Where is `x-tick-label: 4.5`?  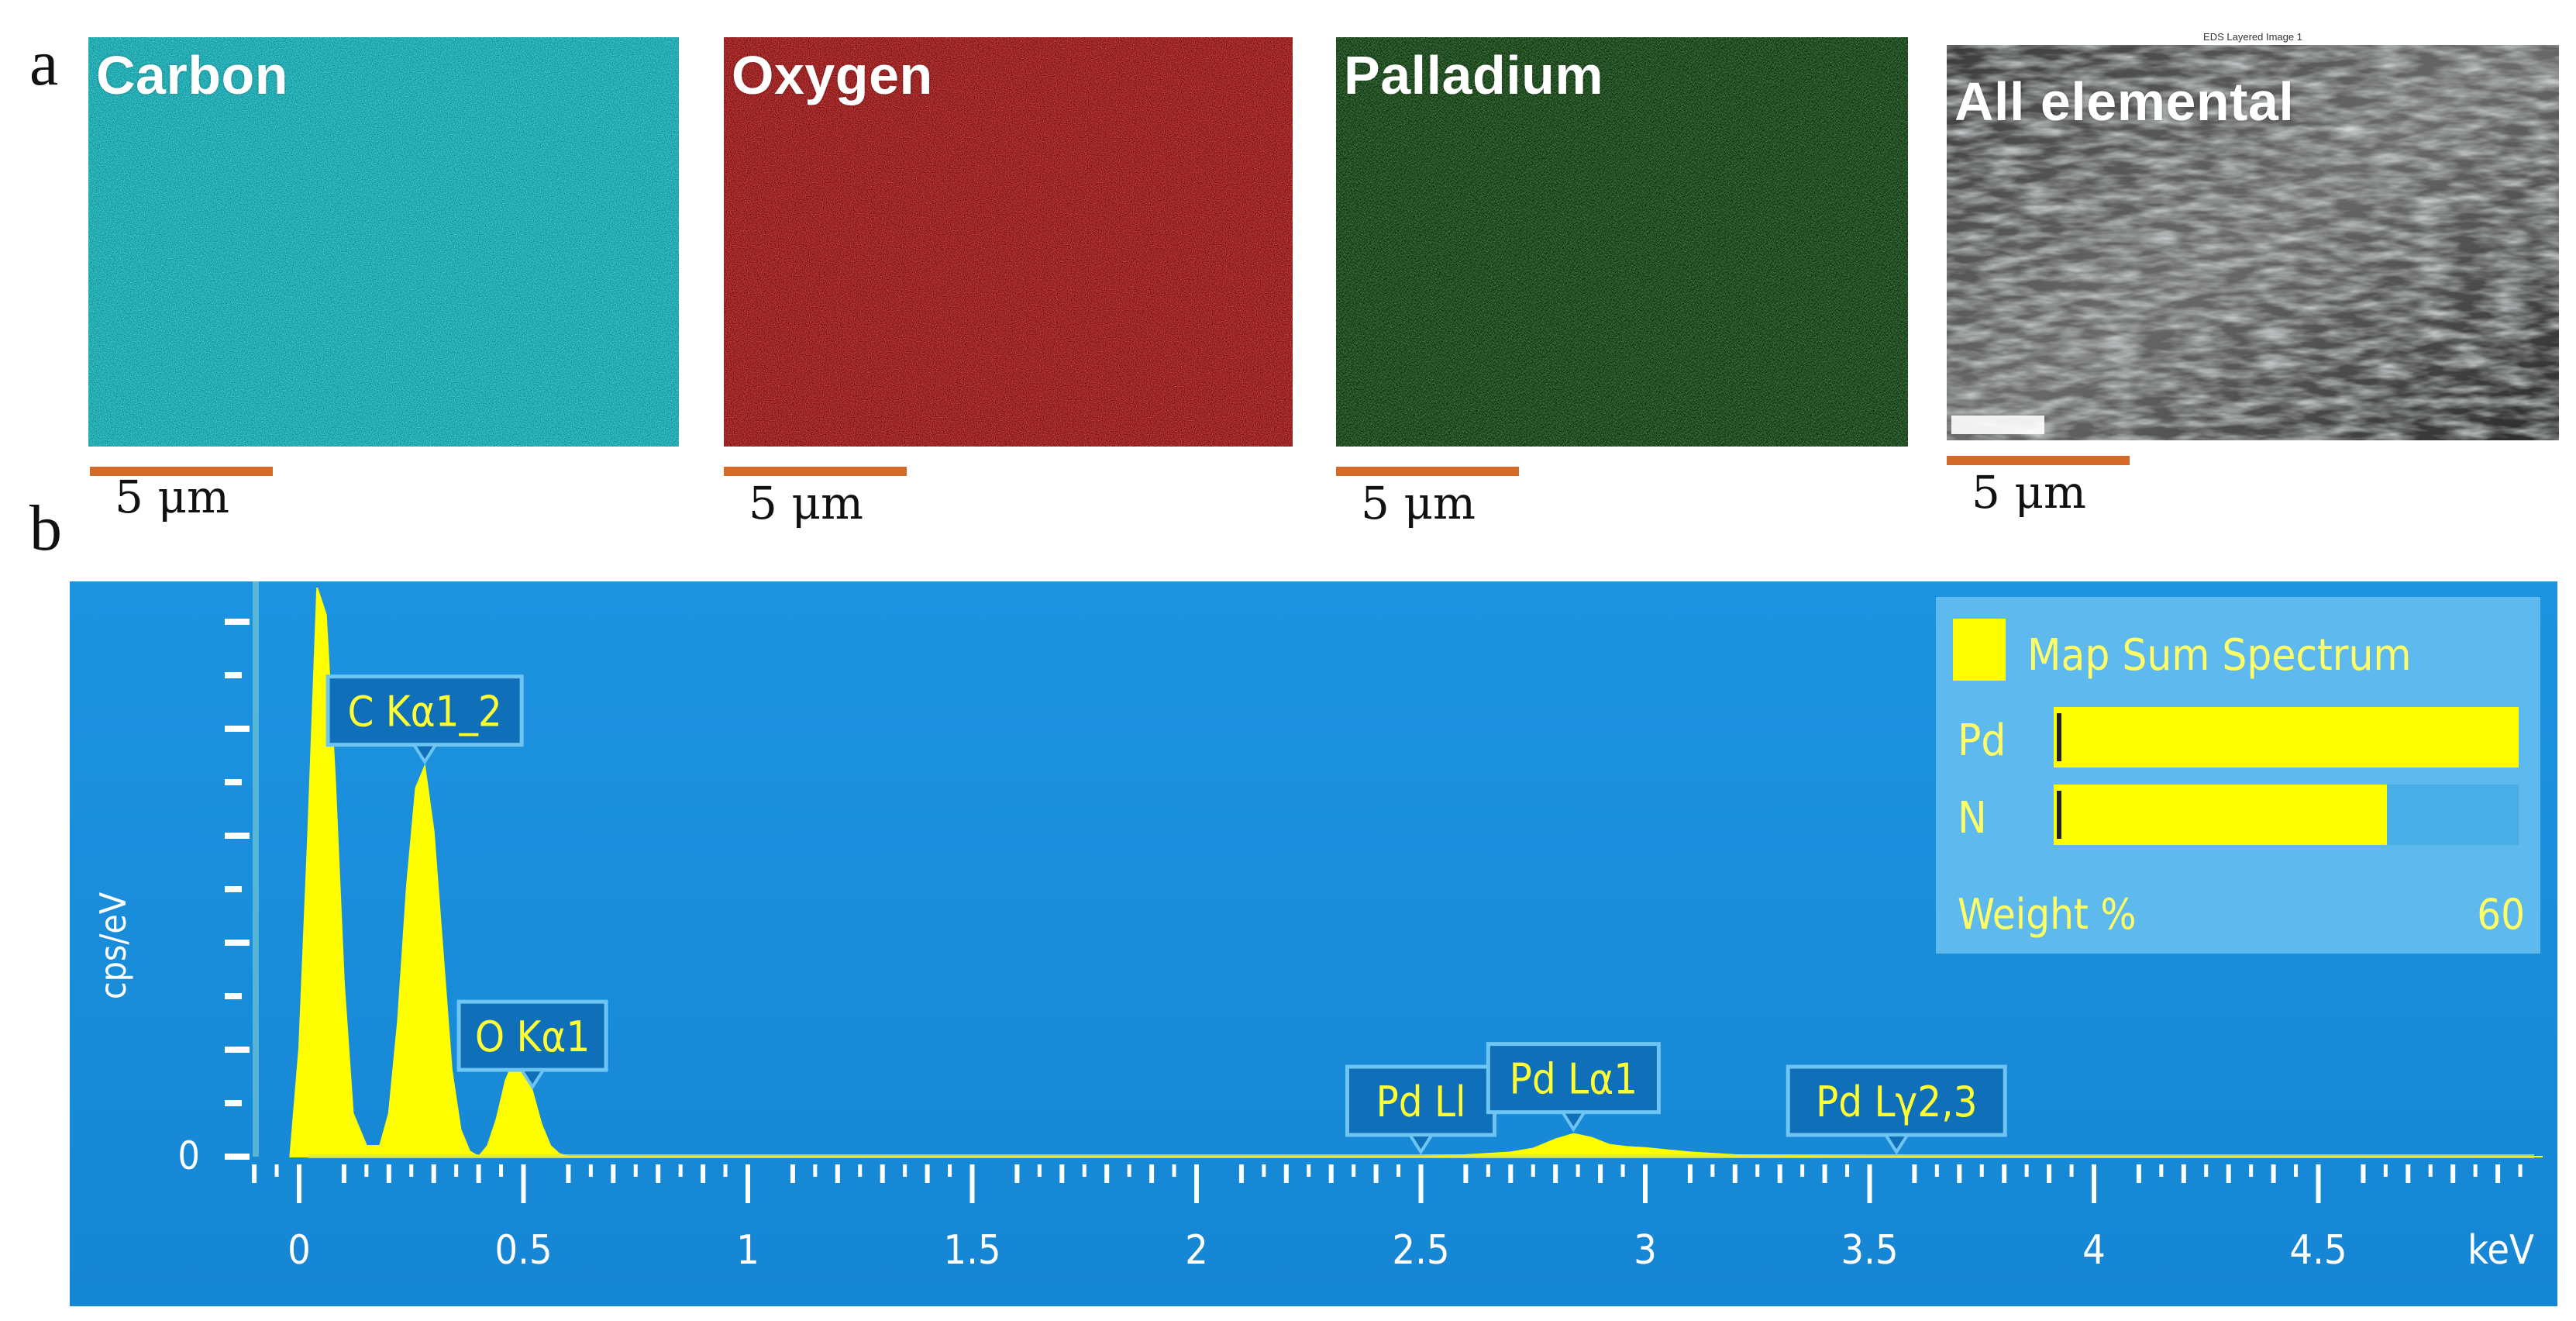 x-tick-label: 4.5 is located at coordinates (2318, 1250).